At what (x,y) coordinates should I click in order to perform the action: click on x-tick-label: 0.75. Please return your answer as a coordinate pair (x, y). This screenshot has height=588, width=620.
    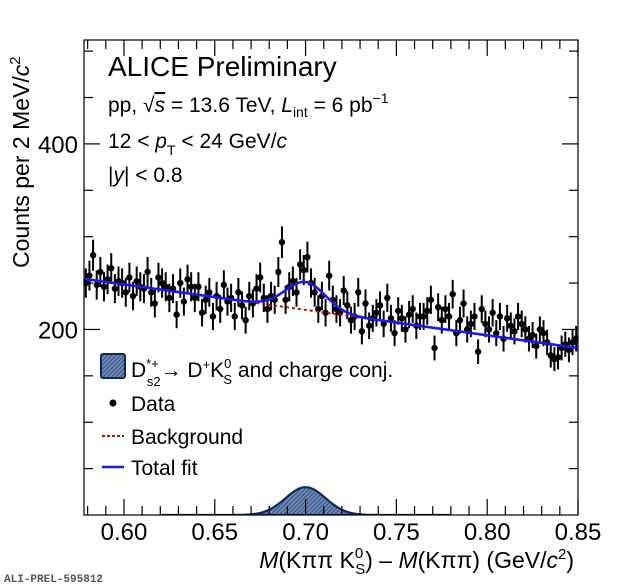
    Looking at the image, I should click on (396, 532).